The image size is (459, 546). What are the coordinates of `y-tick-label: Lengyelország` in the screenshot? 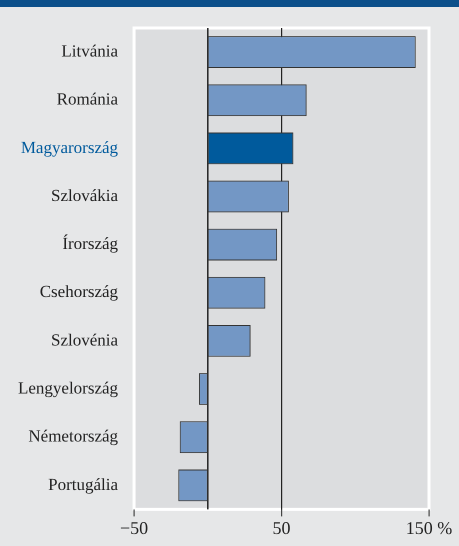 It's located at (68, 388).